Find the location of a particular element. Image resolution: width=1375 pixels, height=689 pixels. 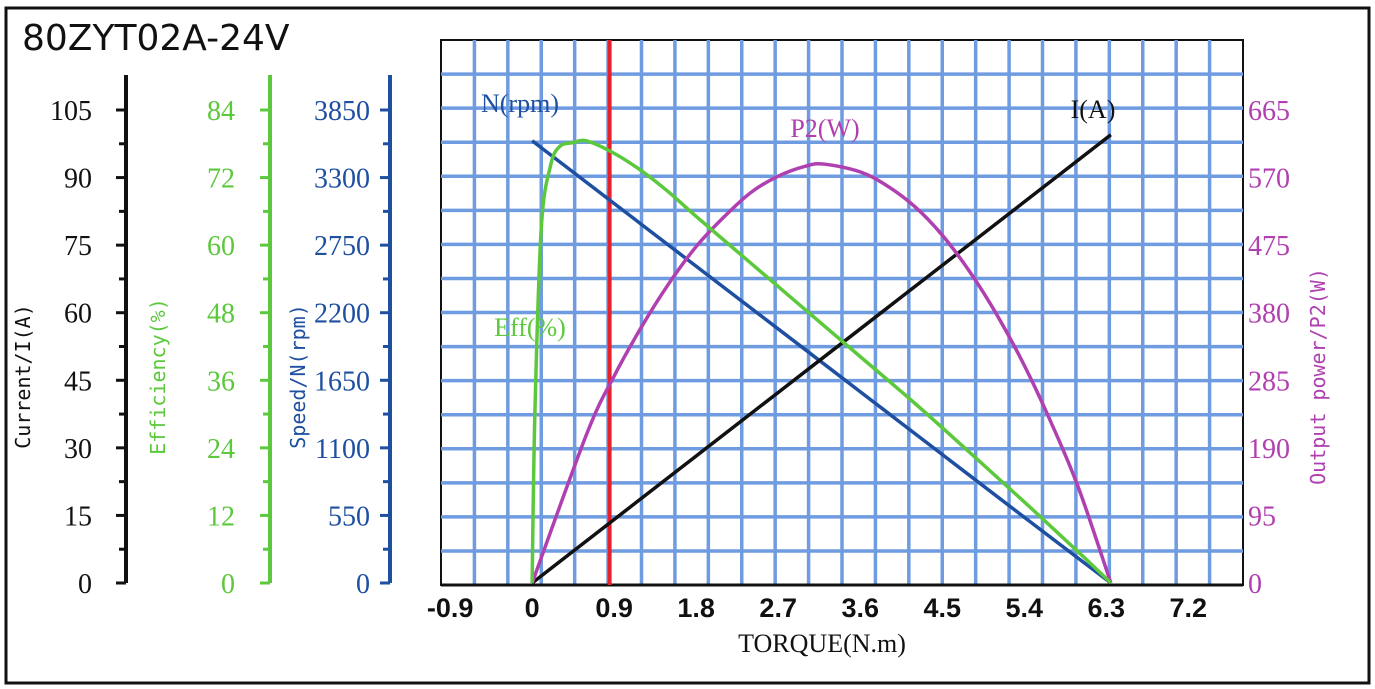

x-tick-label: 6.3 is located at coordinates (1107, 608).